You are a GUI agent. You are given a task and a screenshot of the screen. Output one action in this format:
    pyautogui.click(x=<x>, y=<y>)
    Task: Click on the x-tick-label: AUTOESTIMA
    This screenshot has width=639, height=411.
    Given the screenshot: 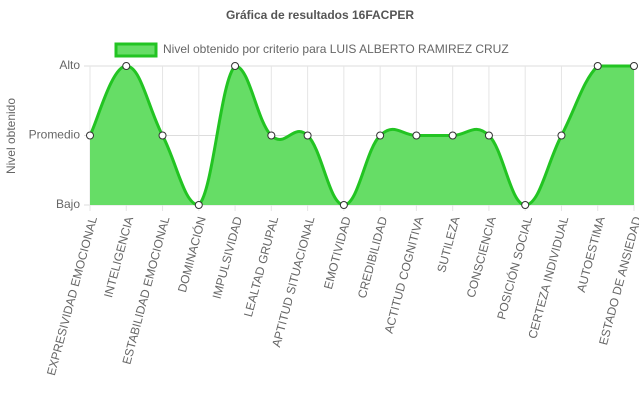 What is the action you would take?
    pyautogui.click(x=591, y=254)
    